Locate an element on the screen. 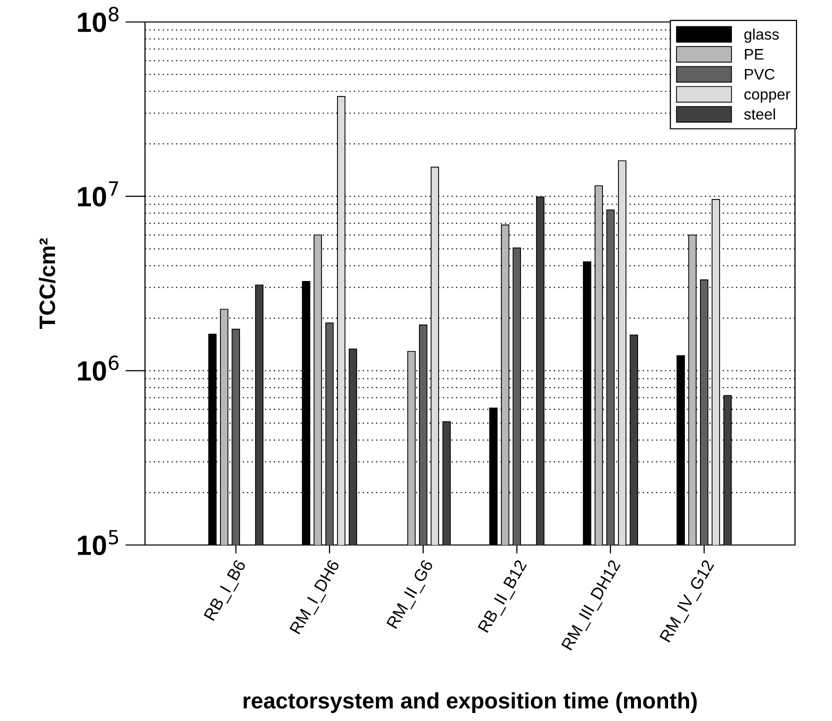 The height and width of the screenshot is (721, 832). y-tick-label: 10$^{7}$ is located at coordinates (98, 193).